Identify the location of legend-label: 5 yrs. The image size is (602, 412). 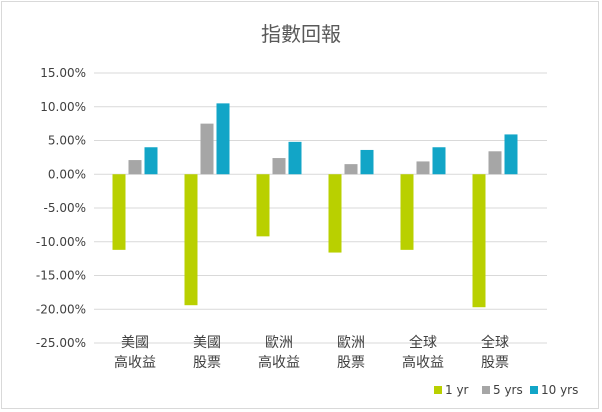
(508, 390).